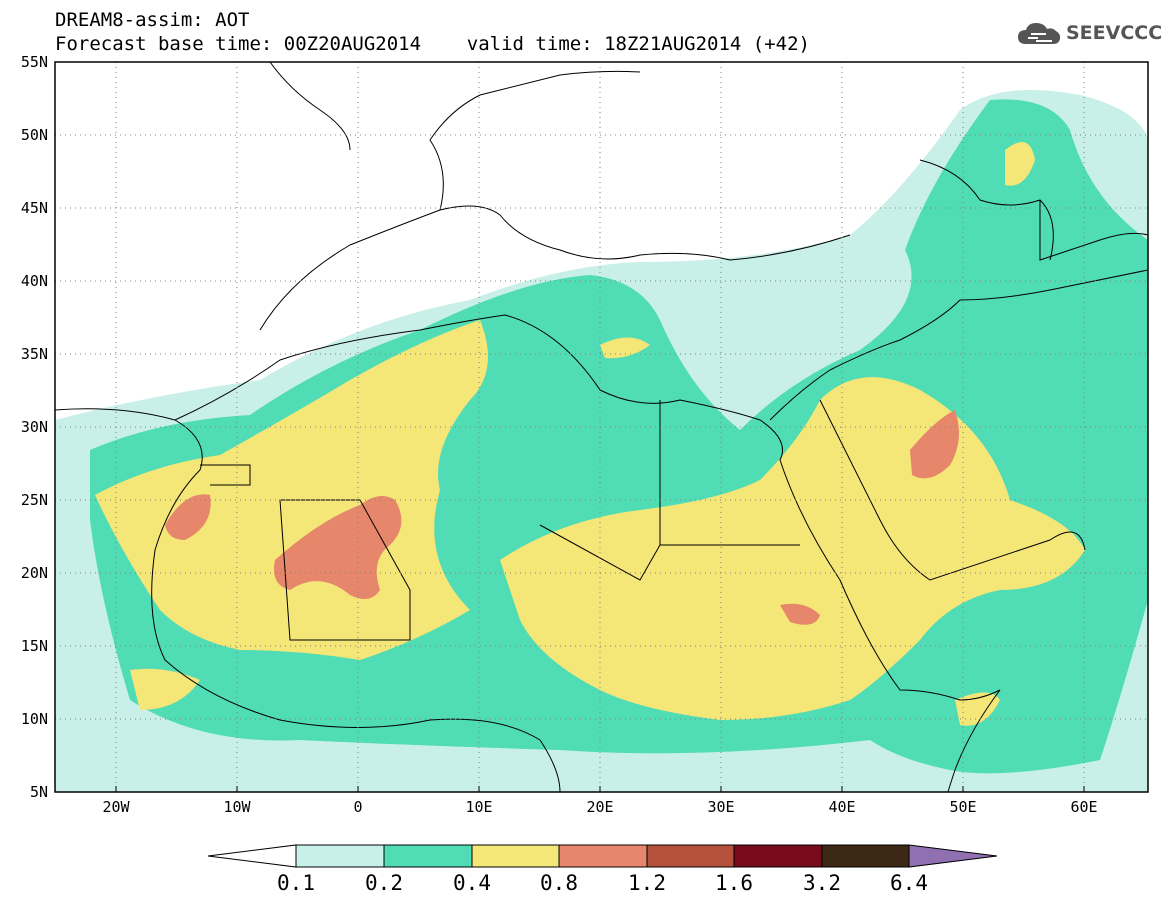 Image resolution: width=1165 pixels, height=905 pixels. I want to click on color-legend: 0.1 0.2 0.4 0.8 1.2 1.6 3.2 6.4, so click(602, 869).